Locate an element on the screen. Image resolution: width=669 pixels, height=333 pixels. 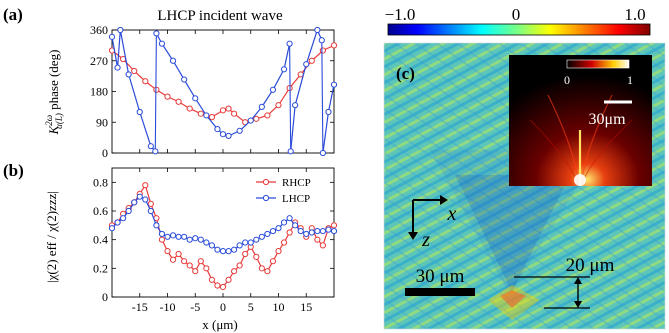
x-tick-label: -15 is located at coordinates (140, 307).